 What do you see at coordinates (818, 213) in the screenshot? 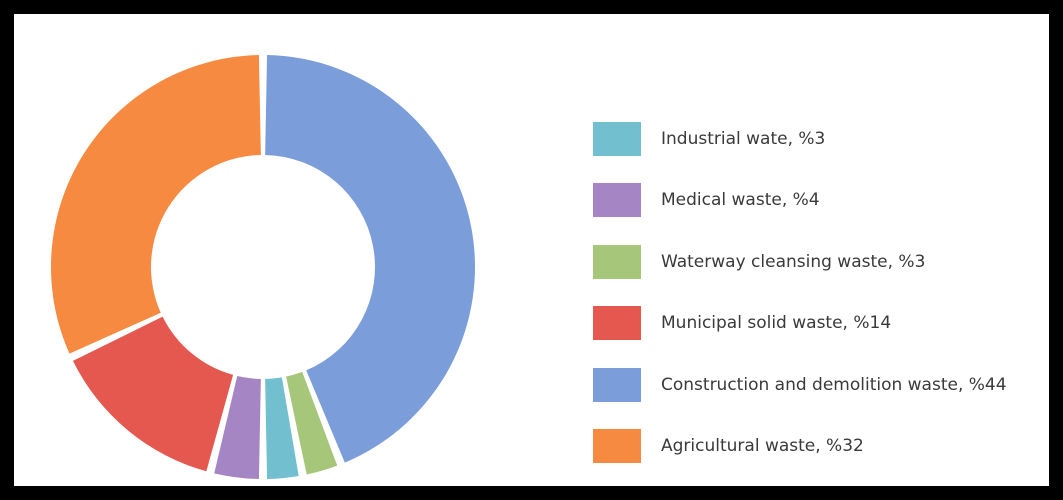
I see `legend-item-medical: Medical waste, %4` at bounding box center [818, 213].